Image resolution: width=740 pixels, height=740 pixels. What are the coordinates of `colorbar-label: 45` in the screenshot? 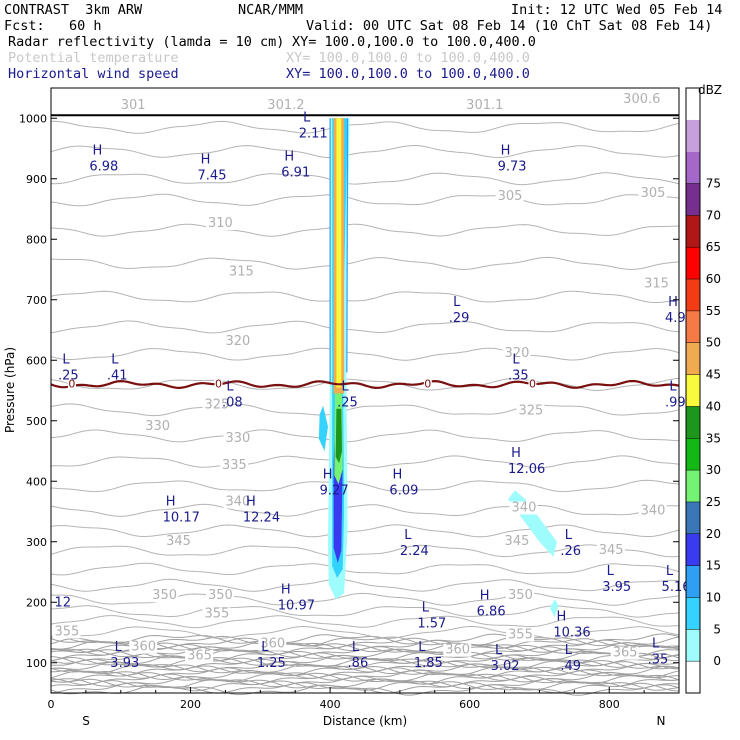 It's located at (713, 375).